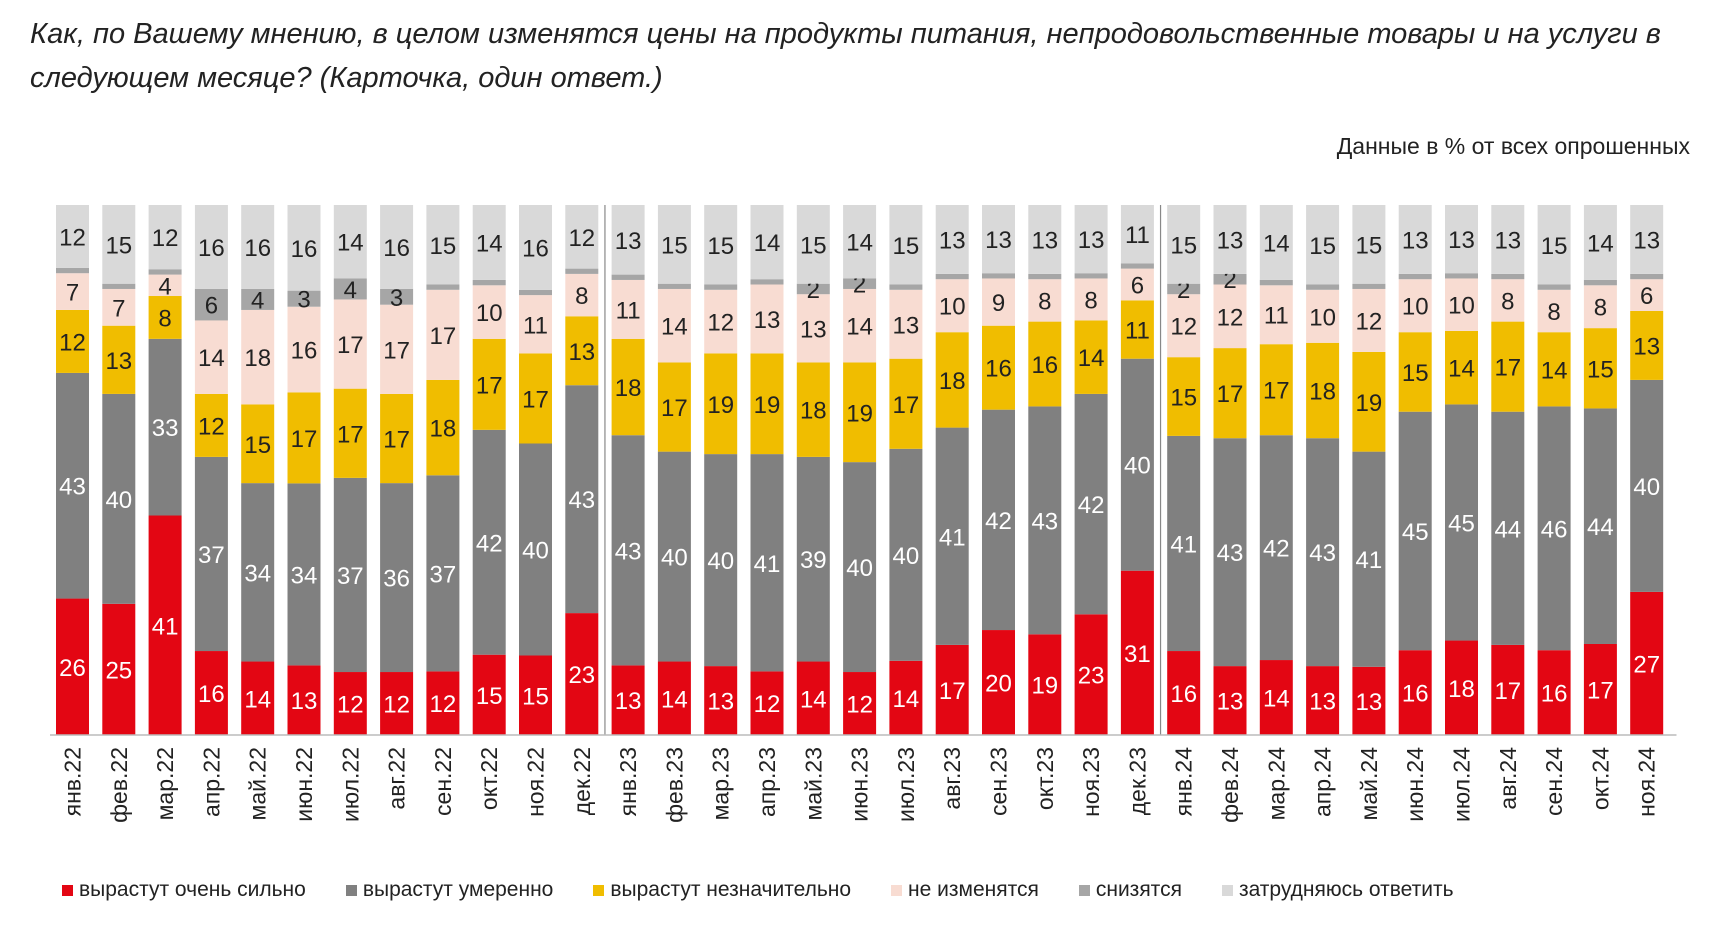 The image size is (1732, 938). I want to click on x-tick-label: июн.24, so click(1415, 784).